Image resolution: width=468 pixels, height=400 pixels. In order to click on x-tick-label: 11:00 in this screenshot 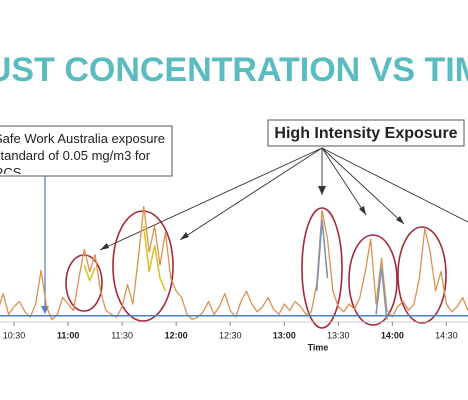, I will do `click(68, 335)`.